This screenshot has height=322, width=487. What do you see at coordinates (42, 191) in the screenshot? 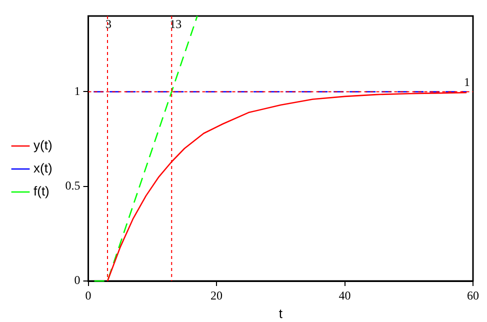
I see `legend-label: f(t)` at bounding box center [42, 191].